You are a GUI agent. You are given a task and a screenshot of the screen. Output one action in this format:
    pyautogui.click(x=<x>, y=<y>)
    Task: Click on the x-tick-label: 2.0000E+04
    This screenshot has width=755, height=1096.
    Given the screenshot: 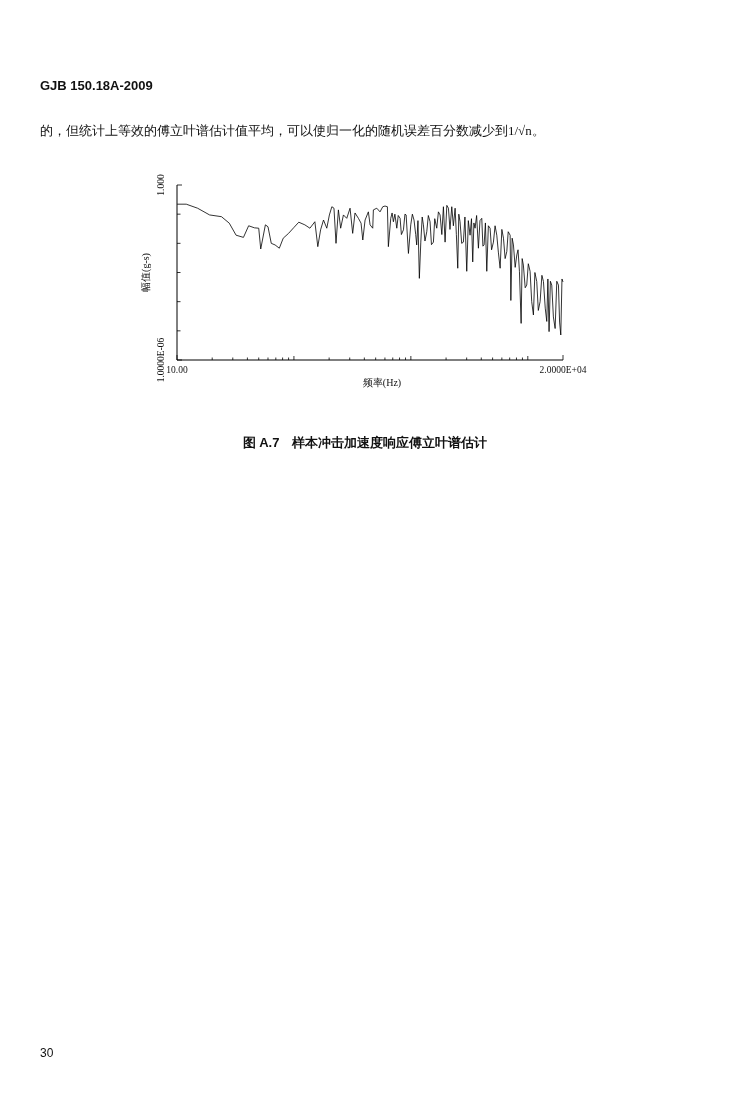 What is the action you would take?
    pyautogui.click(x=563, y=370)
    